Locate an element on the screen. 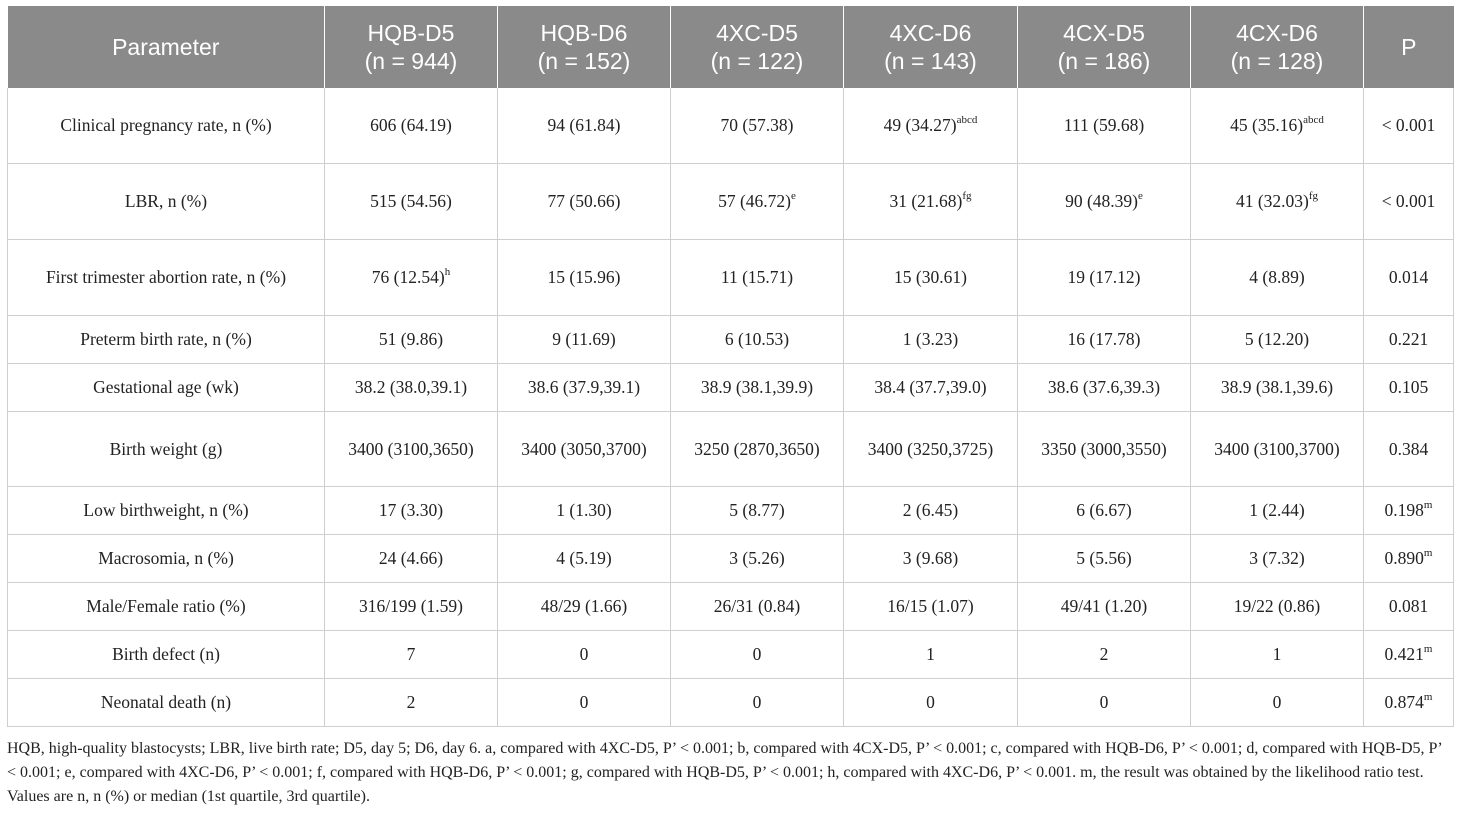 This screenshot has height=818, width=1460. table-cell: 15 (30.61) is located at coordinates (930, 277).